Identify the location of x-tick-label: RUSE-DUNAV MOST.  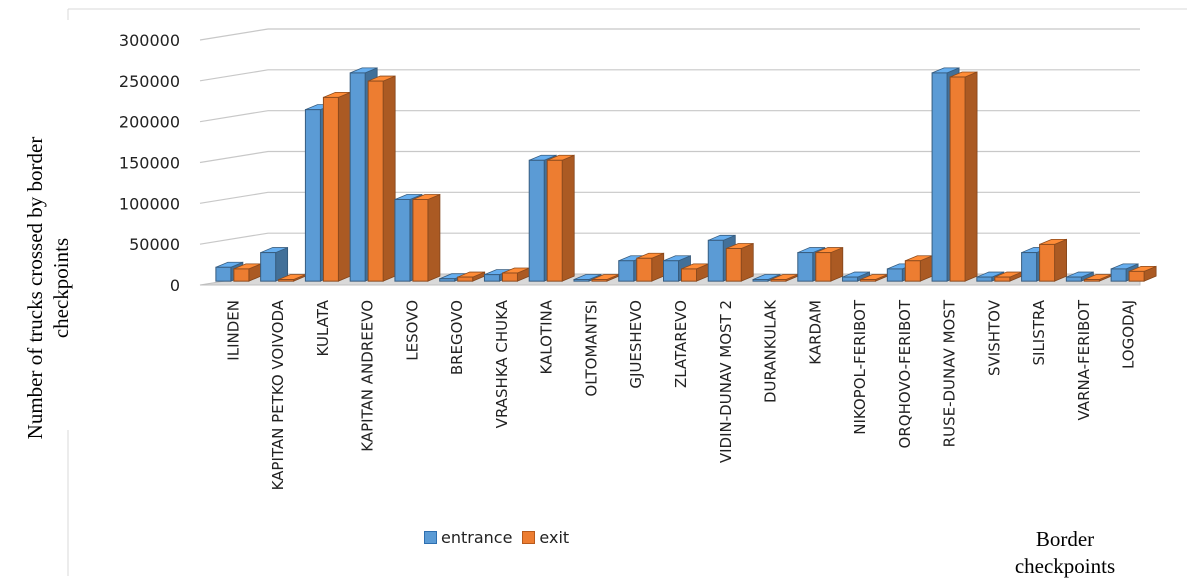
(950, 373).